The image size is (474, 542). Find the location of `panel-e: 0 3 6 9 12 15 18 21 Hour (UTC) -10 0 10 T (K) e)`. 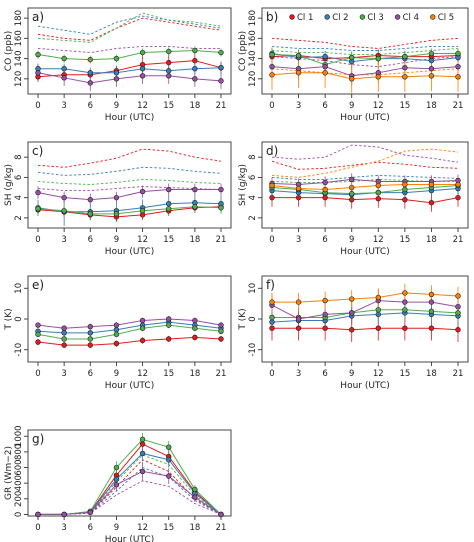

panel-e: 0 3 6 9 12 15 18 21 Hour (UTC) -10 0 10 T (K) e) is located at coordinates (118, 333).